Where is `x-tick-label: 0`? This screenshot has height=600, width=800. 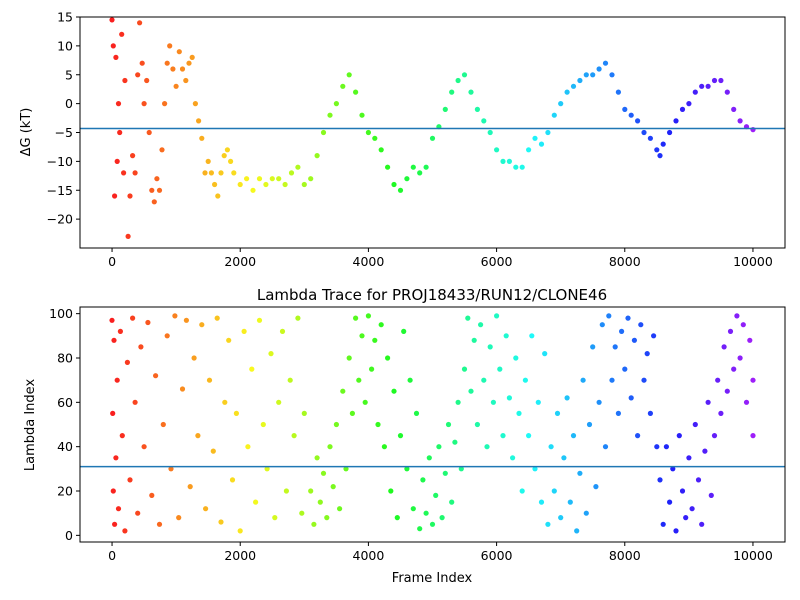 x-tick-label: 0 is located at coordinates (112, 555).